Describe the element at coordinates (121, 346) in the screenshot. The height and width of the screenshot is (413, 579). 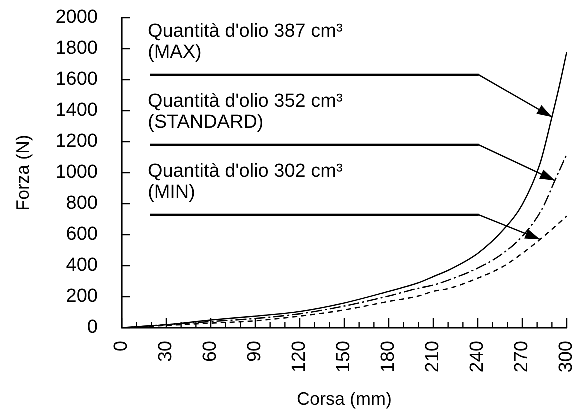
I see `x-tick-label: 0` at that location.